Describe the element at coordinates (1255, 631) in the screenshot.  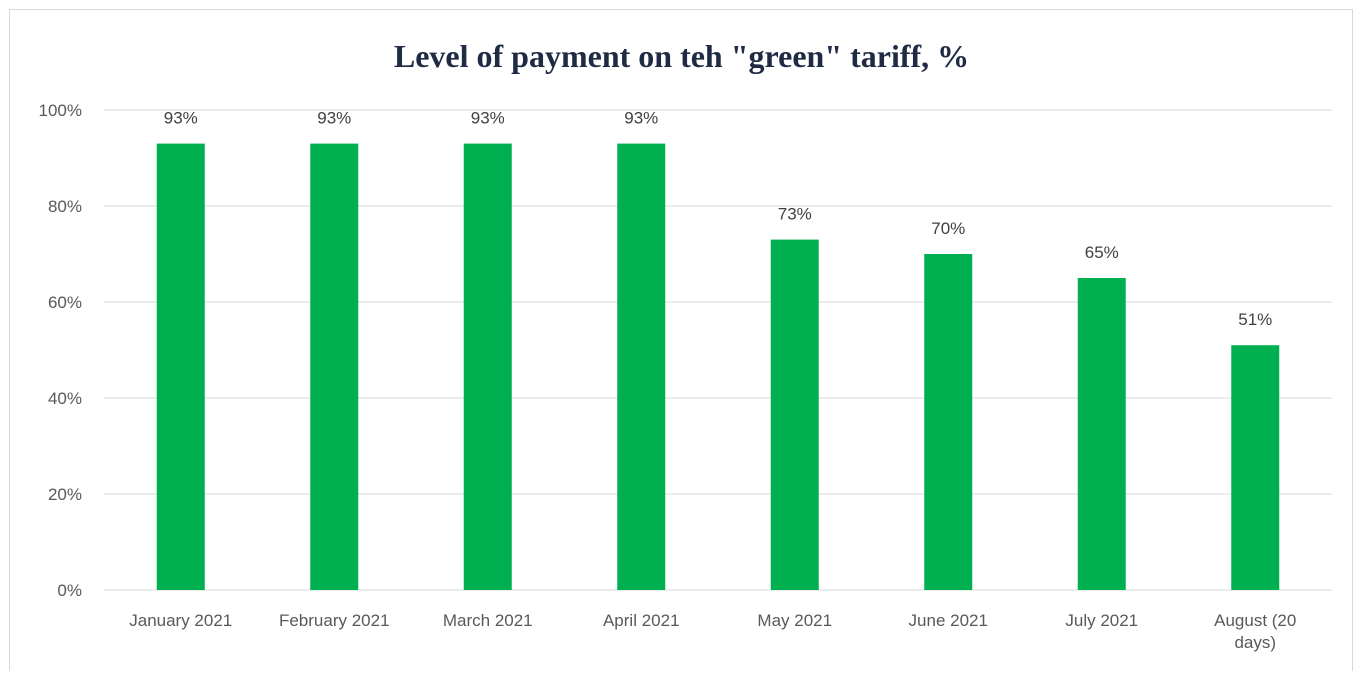
I see `x-tick-label: August (20 days)` at that location.